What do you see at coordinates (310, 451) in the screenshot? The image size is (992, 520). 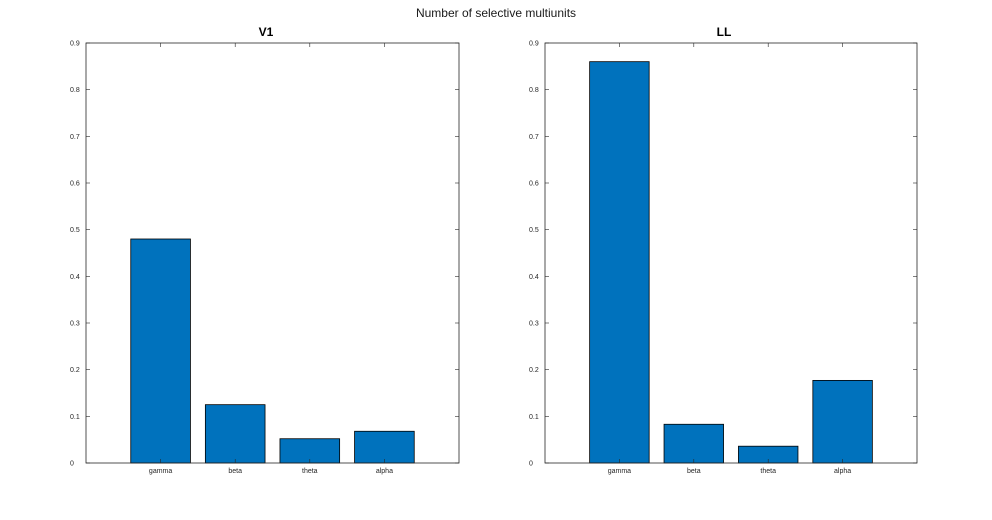 I see `bar-theta` at bounding box center [310, 451].